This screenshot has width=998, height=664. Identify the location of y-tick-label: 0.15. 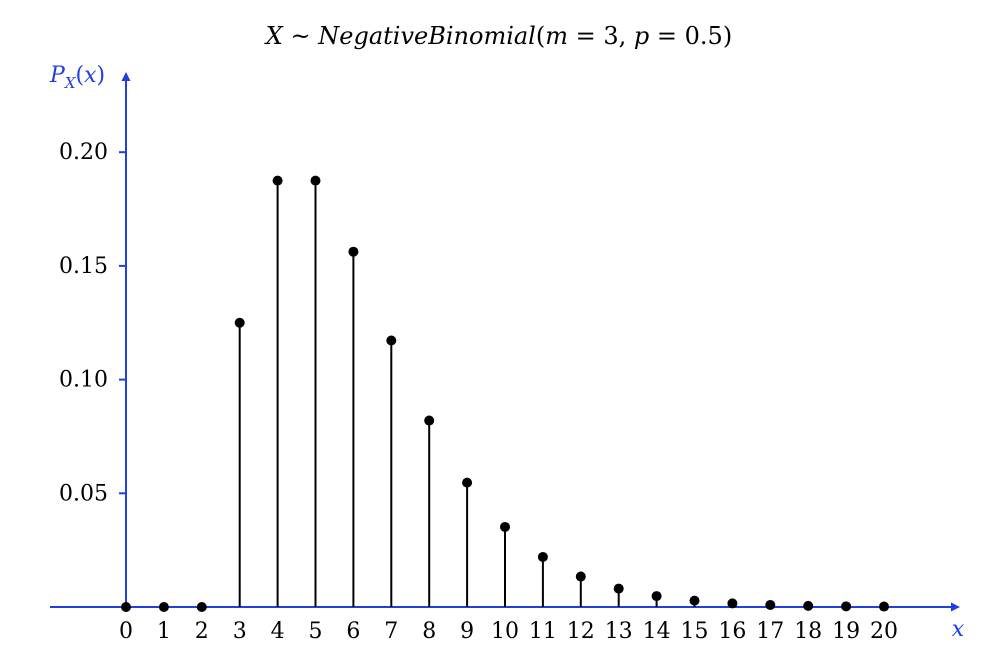
(83, 266).